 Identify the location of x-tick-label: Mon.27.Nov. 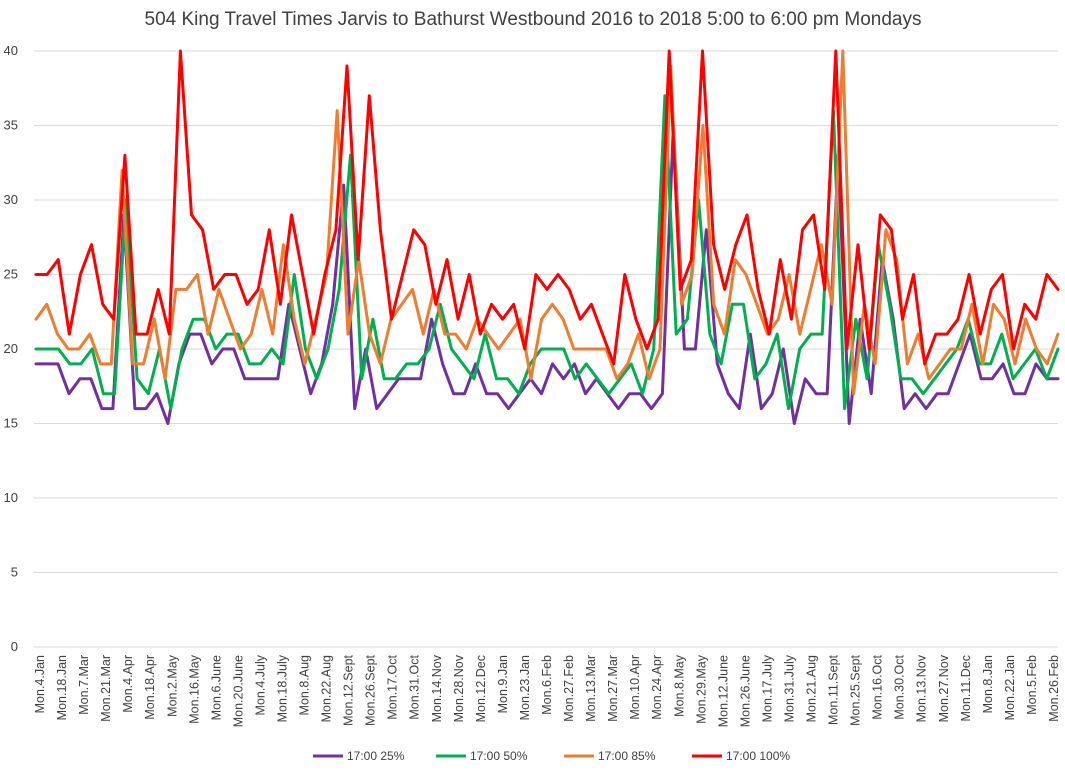
(944, 688).